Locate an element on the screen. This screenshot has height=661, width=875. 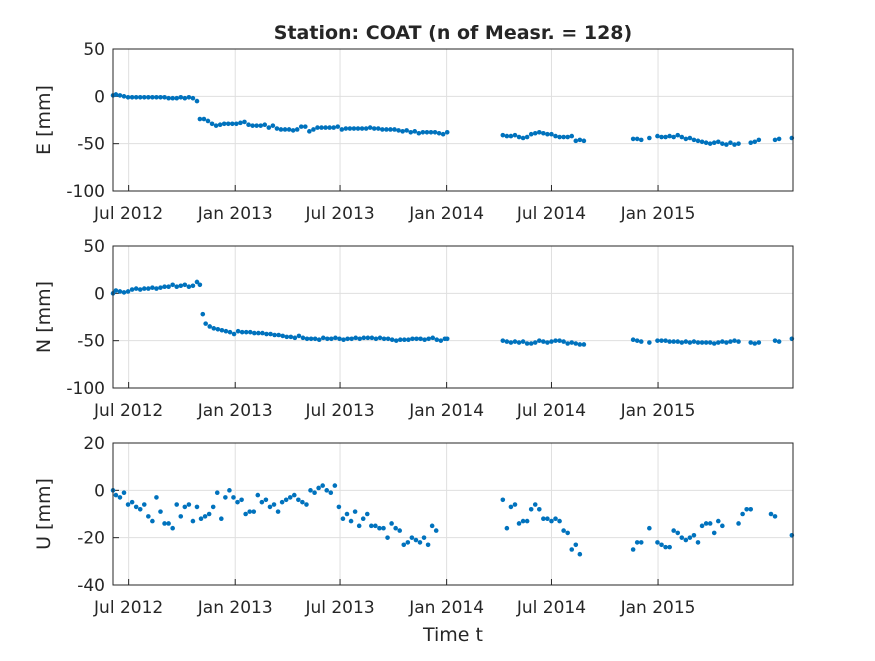
y-axis-label: U [mm] is located at coordinates (44, 514).